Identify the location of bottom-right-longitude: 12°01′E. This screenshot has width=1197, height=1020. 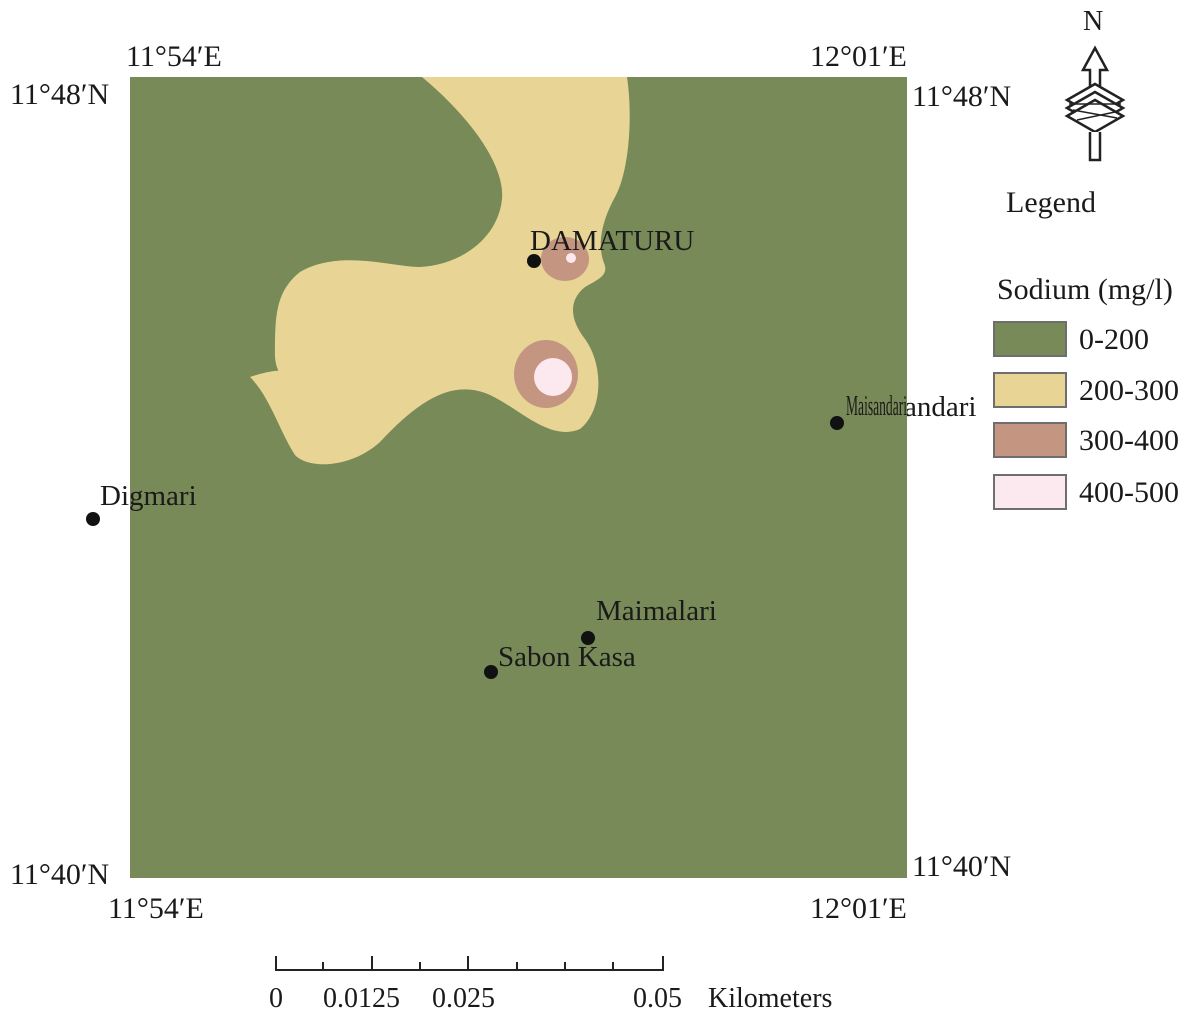
(858, 908).